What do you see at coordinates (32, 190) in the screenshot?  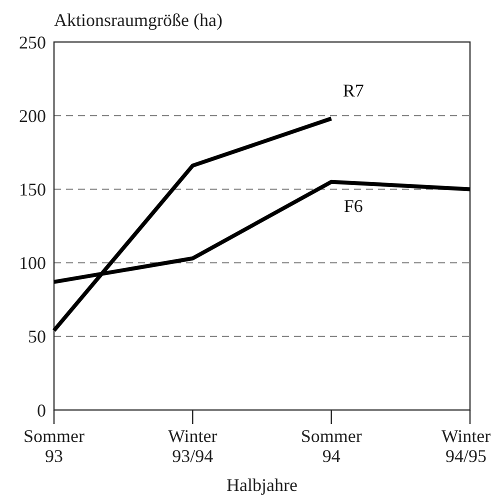 I see `y-tick-label: 150` at bounding box center [32, 190].